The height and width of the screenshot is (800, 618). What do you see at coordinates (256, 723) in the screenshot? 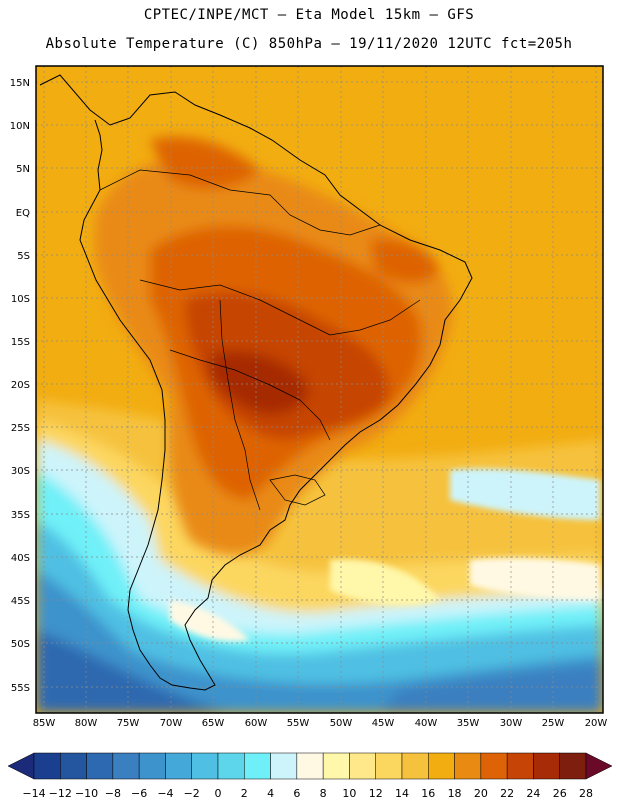
I see `lon-label: 60W` at bounding box center [256, 723].